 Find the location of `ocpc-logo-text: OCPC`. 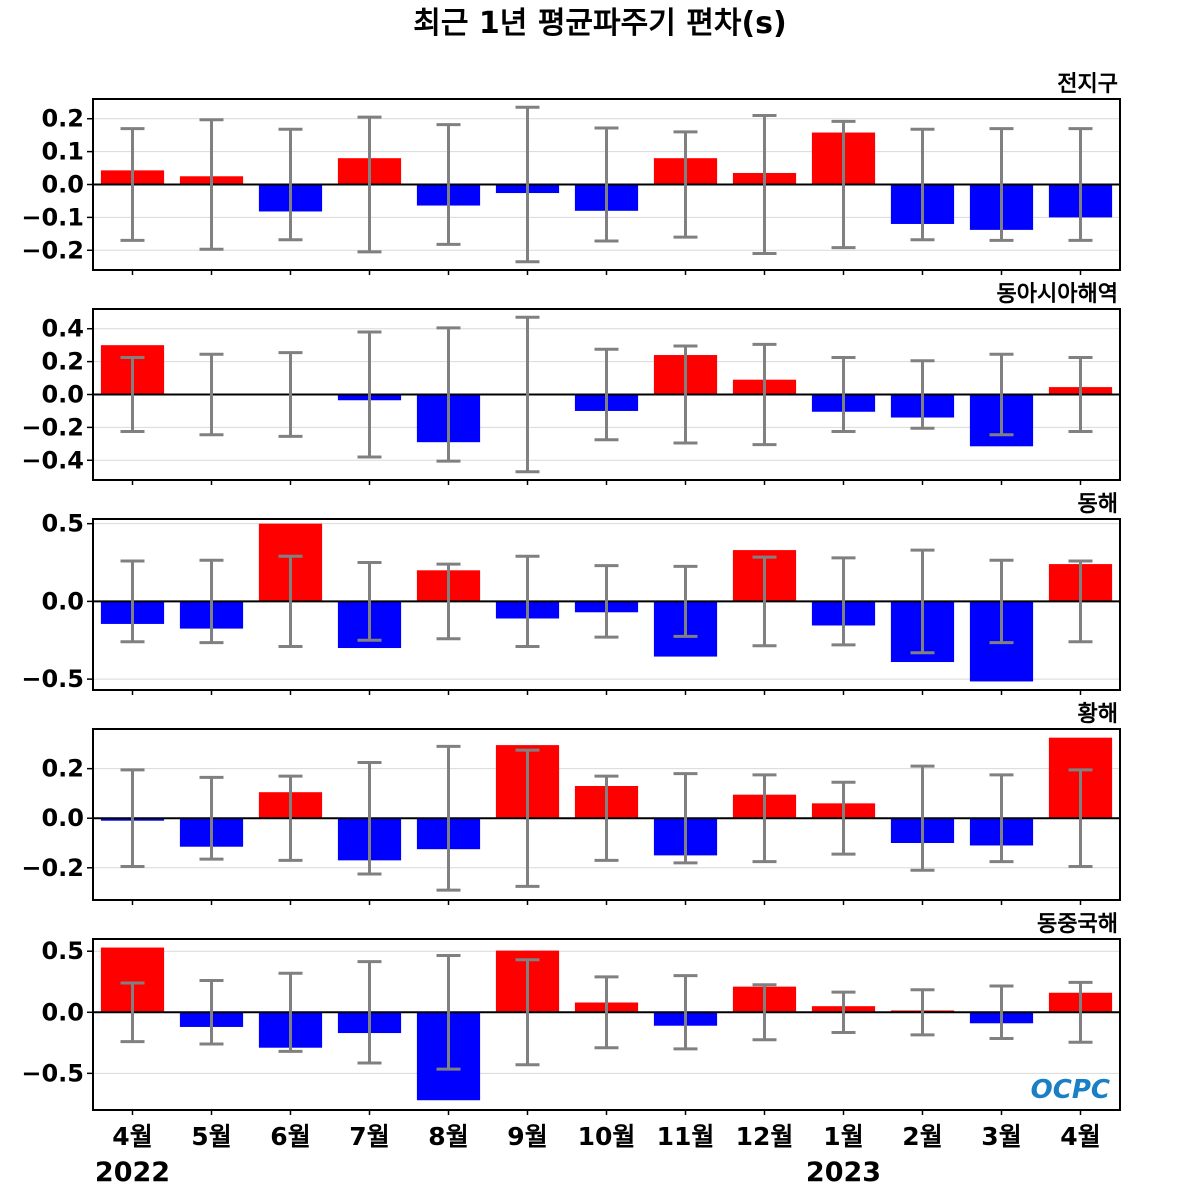

ocpc-logo-text: OCPC is located at coordinates (1070, 1090).